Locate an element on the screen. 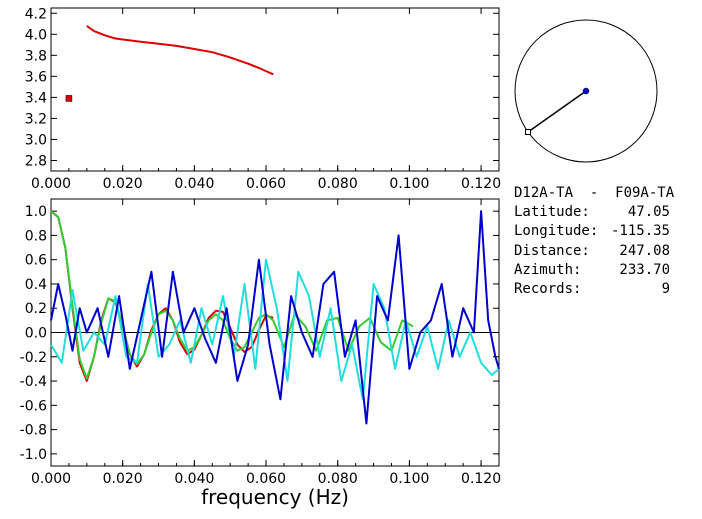  info-value: 233.70 is located at coordinates (644, 269).